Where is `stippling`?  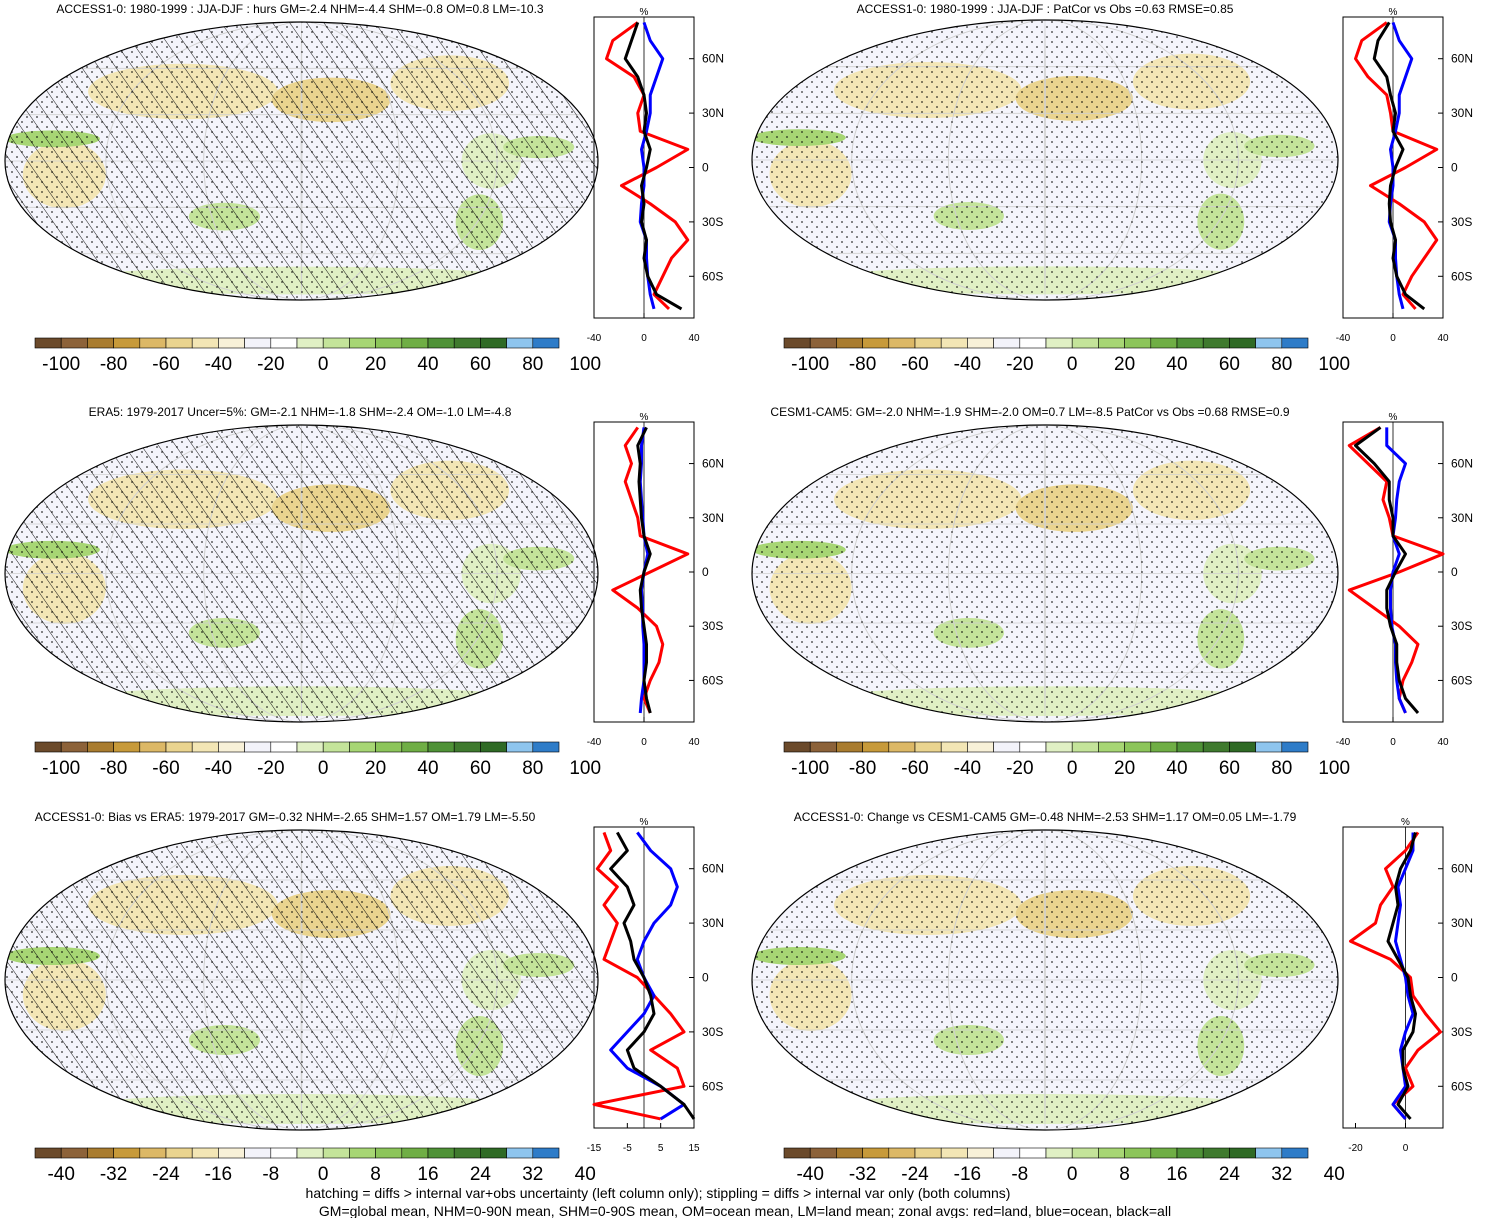 stippling is located at coordinates (1045, 573).